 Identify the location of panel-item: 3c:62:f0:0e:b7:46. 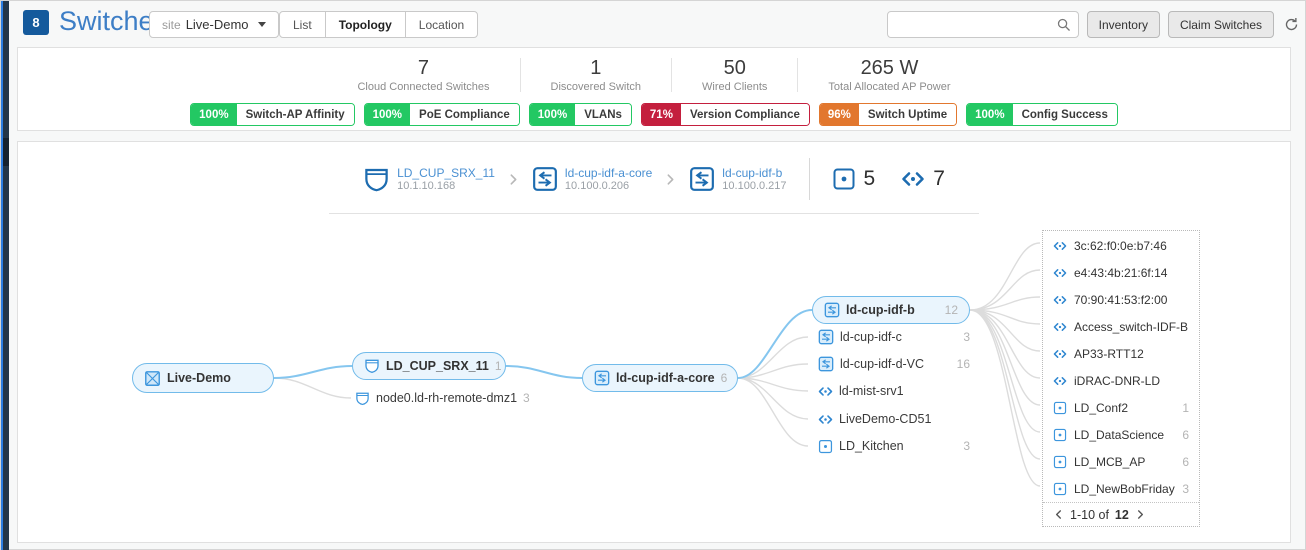
(1121, 245).